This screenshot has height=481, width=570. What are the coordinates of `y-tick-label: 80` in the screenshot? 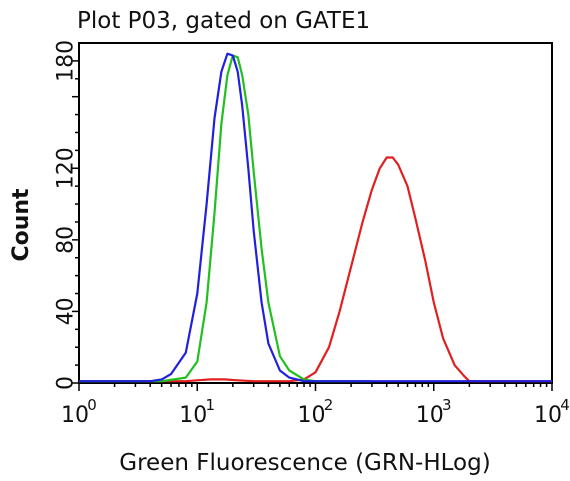 It's located at (66, 240).